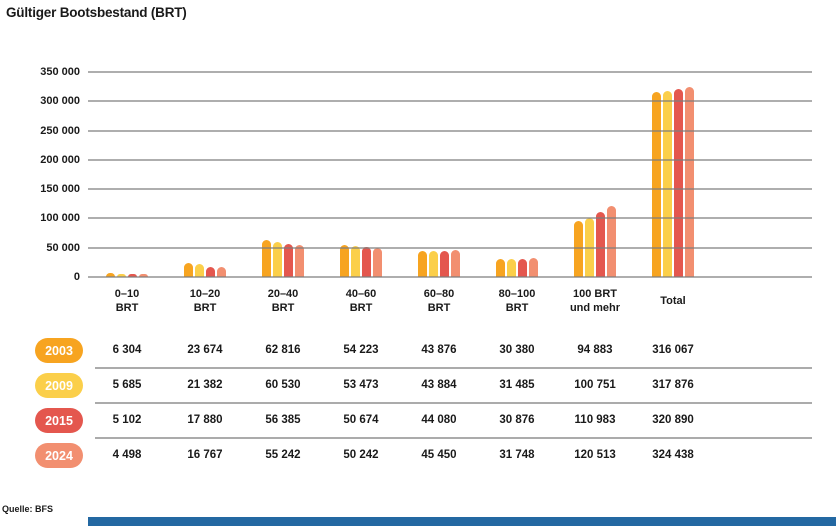 Image resolution: width=836 pixels, height=526 pixels. Describe the element at coordinates (60, 218) in the screenshot. I see `y-tick-label: 100 000` at that location.